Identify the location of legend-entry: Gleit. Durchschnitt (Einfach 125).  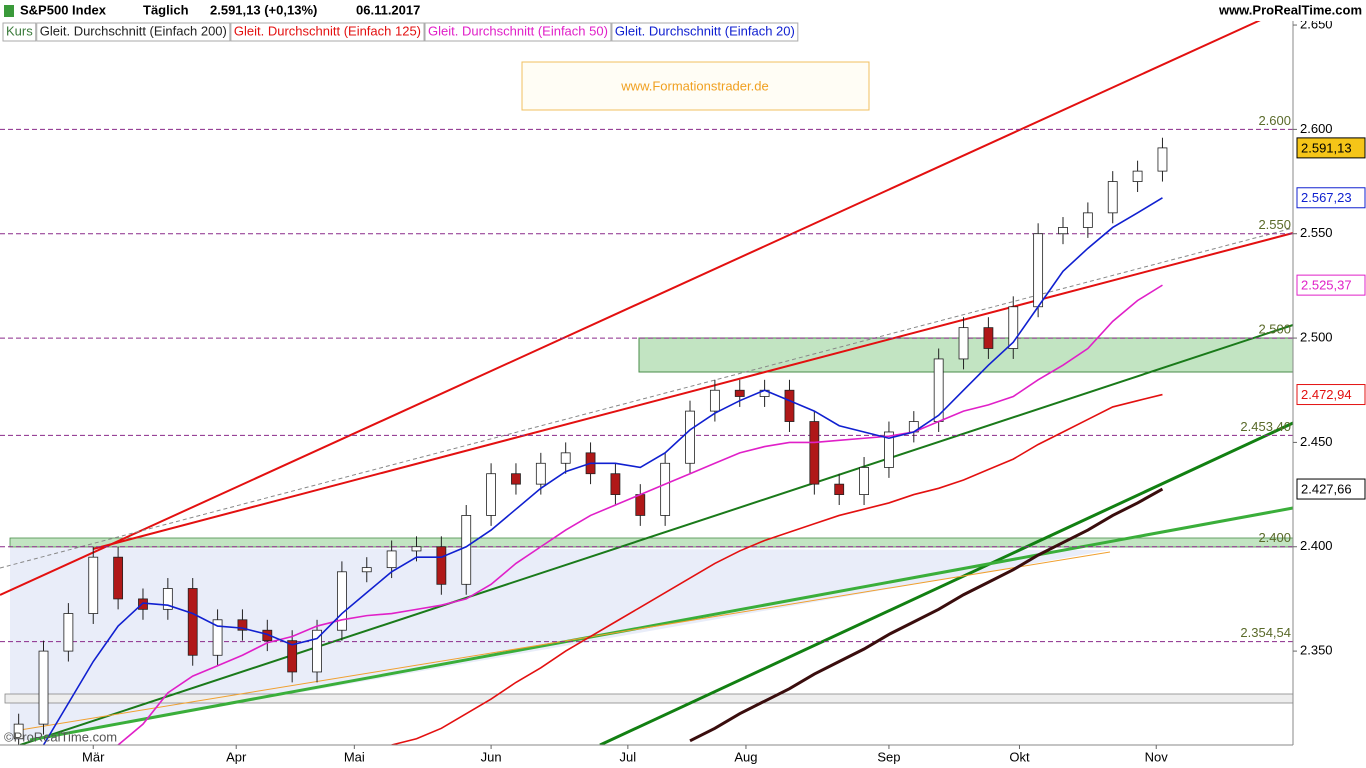
(327, 30).